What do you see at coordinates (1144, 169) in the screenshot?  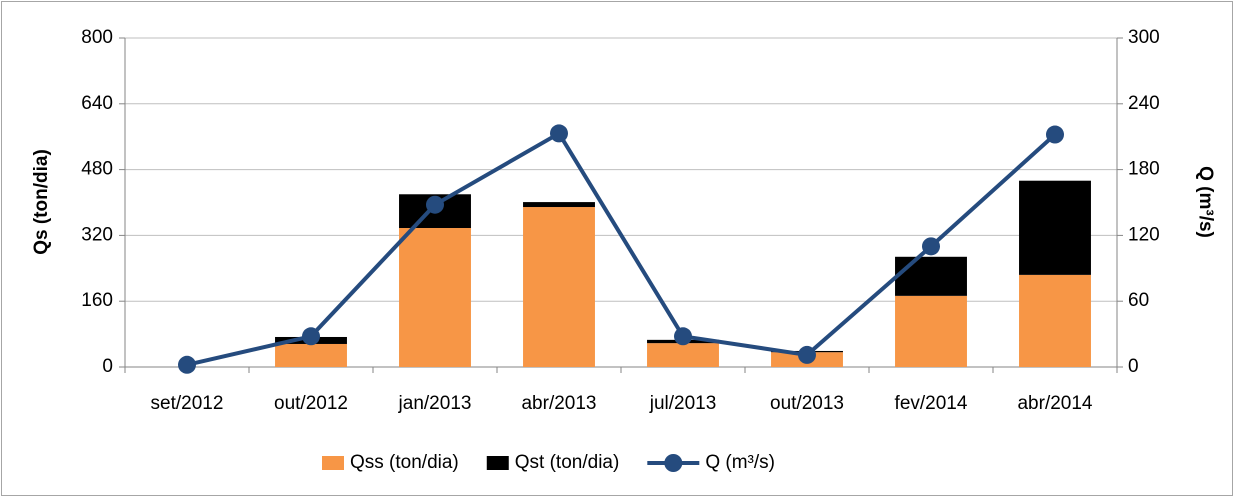 I see `y2-tick-label: 180` at bounding box center [1144, 169].